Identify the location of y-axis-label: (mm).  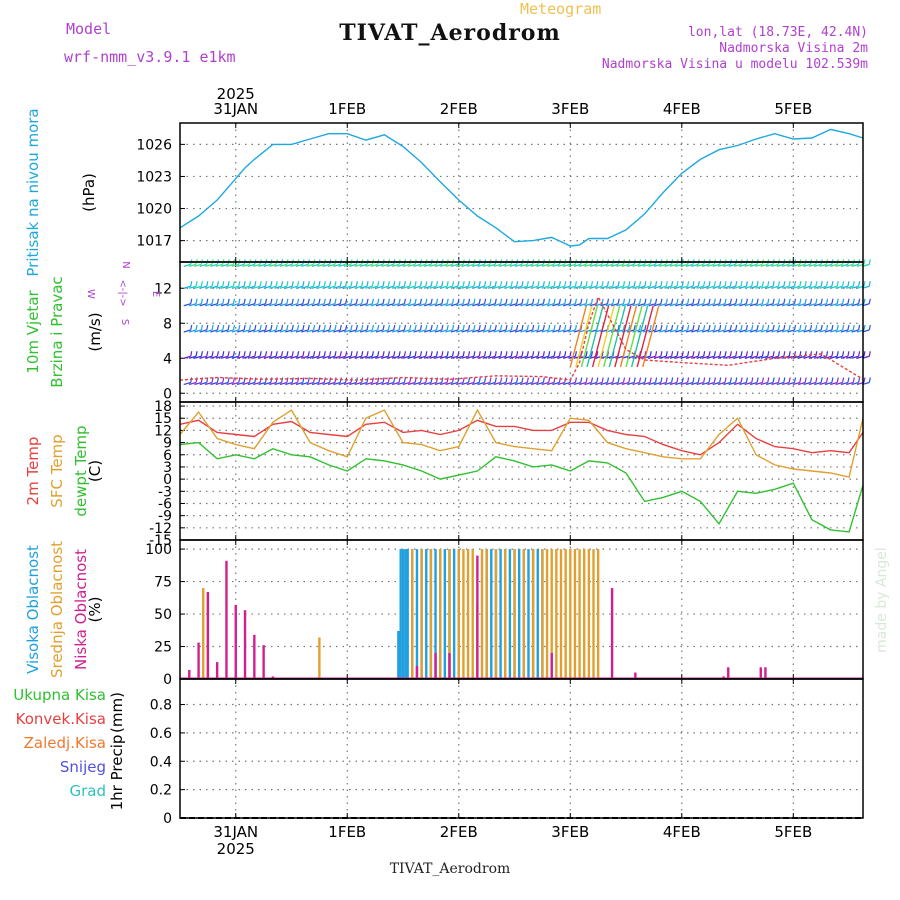
(117, 712).